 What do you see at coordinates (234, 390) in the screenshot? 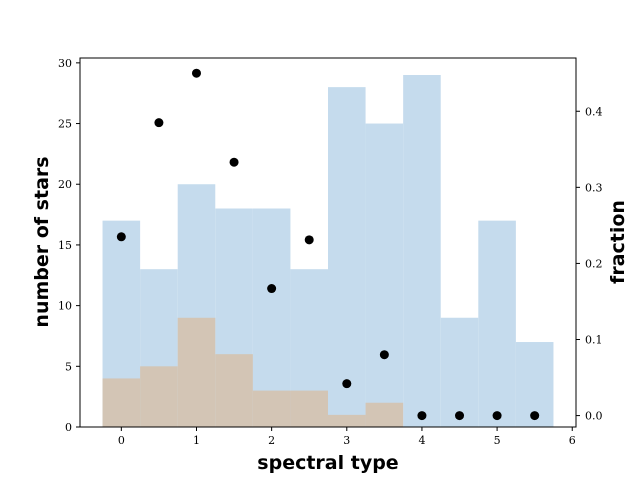
I see `hist-bar-s1-b3` at bounding box center [234, 390].